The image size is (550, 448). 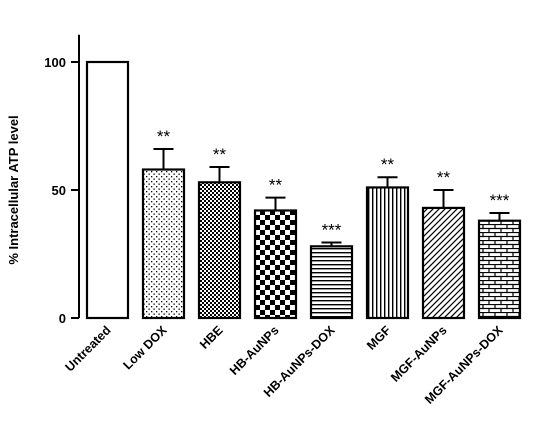 I want to click on y-tick-label: 100, so click(x=55, y=62).